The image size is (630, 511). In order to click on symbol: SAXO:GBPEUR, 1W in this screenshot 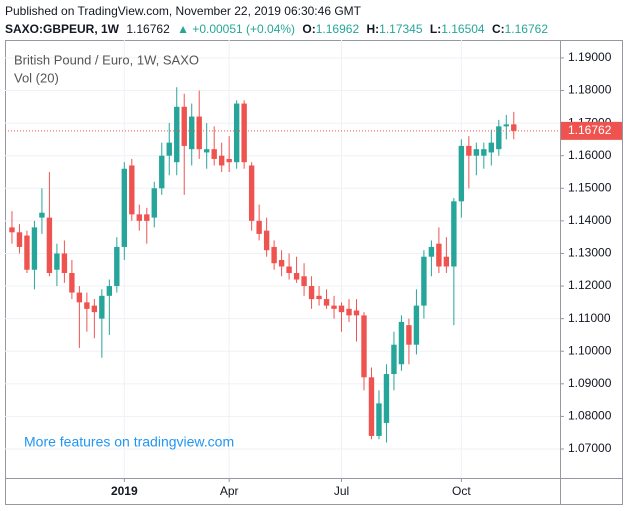, I will do `click(62, 29)`.